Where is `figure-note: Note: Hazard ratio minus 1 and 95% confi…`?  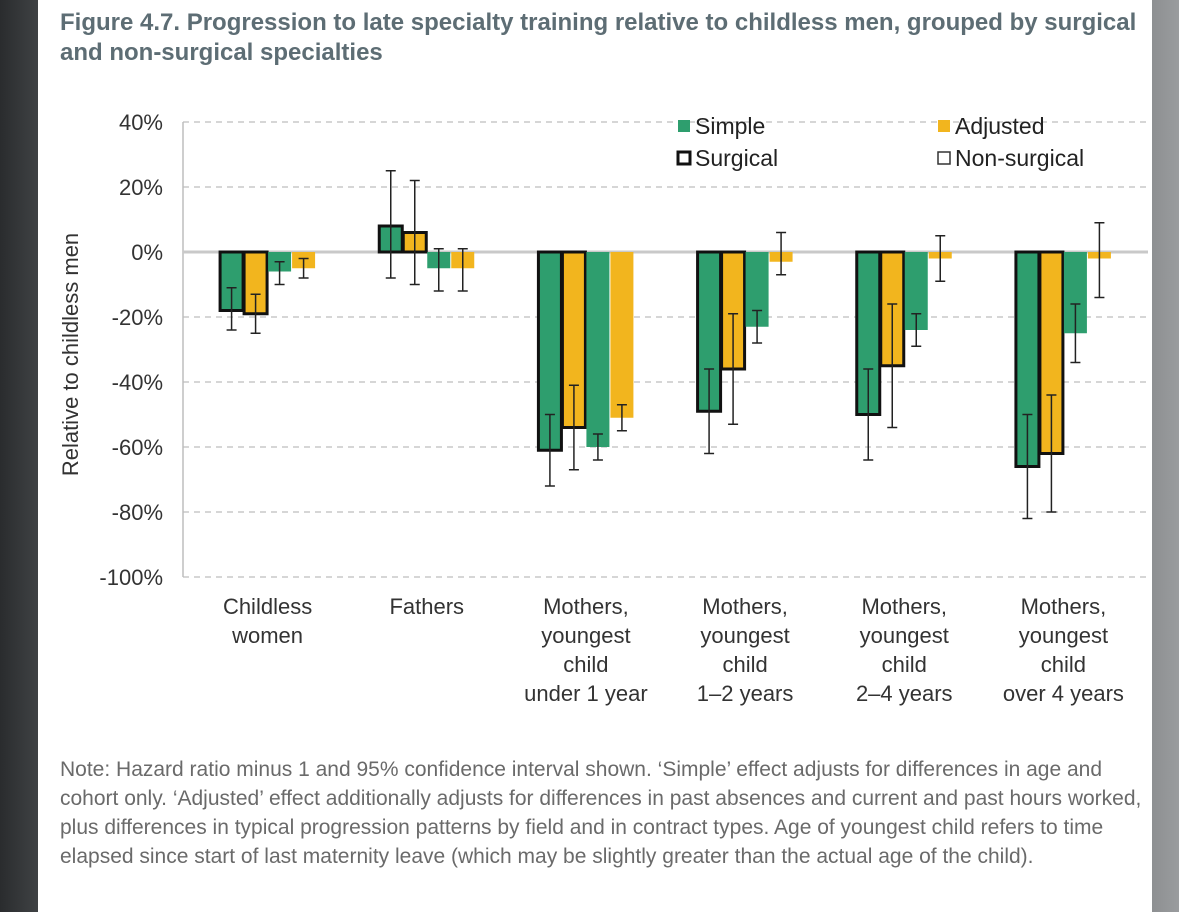
figure-note: Note: Hazard ratio minus 1 and 95% confi… is located at coordinates (601, 813).